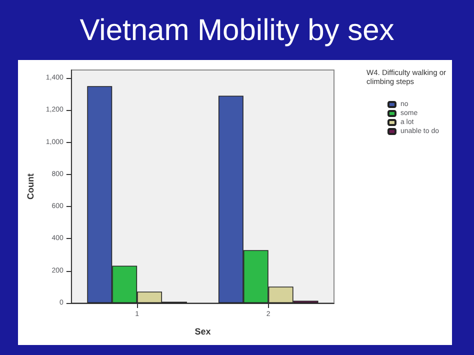 The width and height of the screenshot is (474, 355). I want to click on y-axis-title: Count, so click(31, 187).